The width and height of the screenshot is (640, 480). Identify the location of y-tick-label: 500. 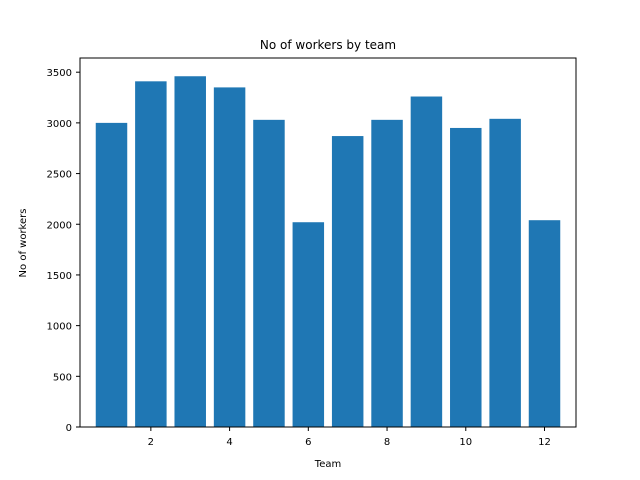
(62, 377).